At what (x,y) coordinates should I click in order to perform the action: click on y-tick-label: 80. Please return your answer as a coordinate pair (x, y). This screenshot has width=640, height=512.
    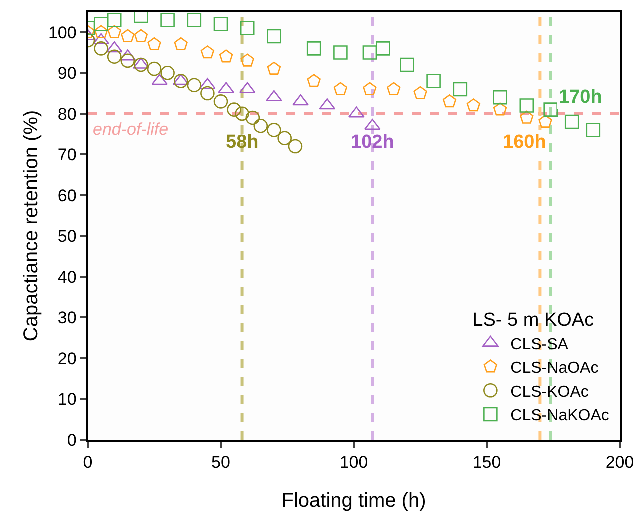
    Looking at the image, I should click on (67, 114).